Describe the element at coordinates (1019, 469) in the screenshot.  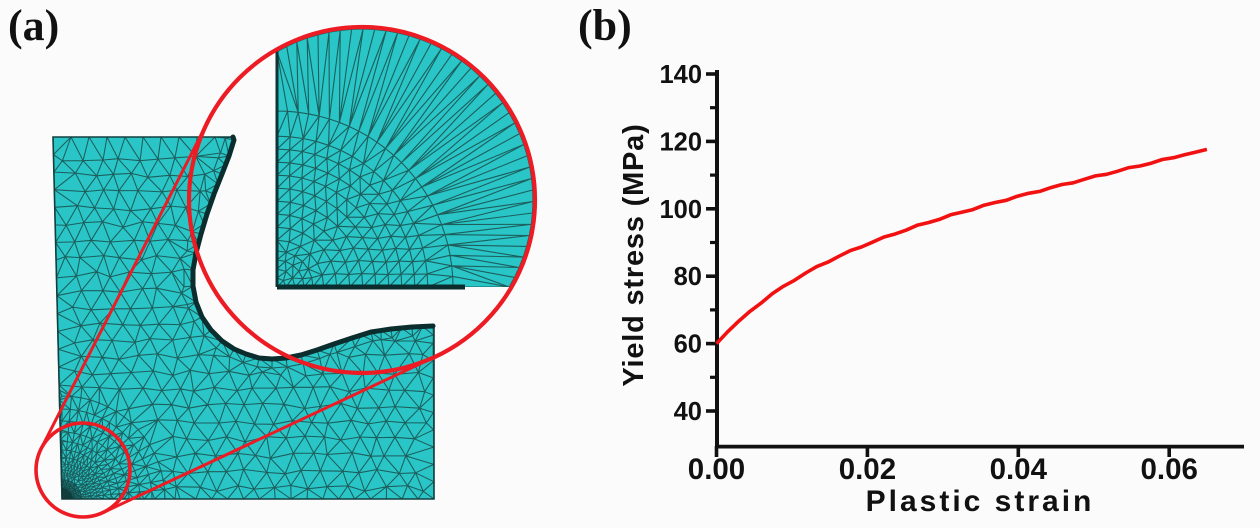
I see `svg-text: 0.04` at that location.